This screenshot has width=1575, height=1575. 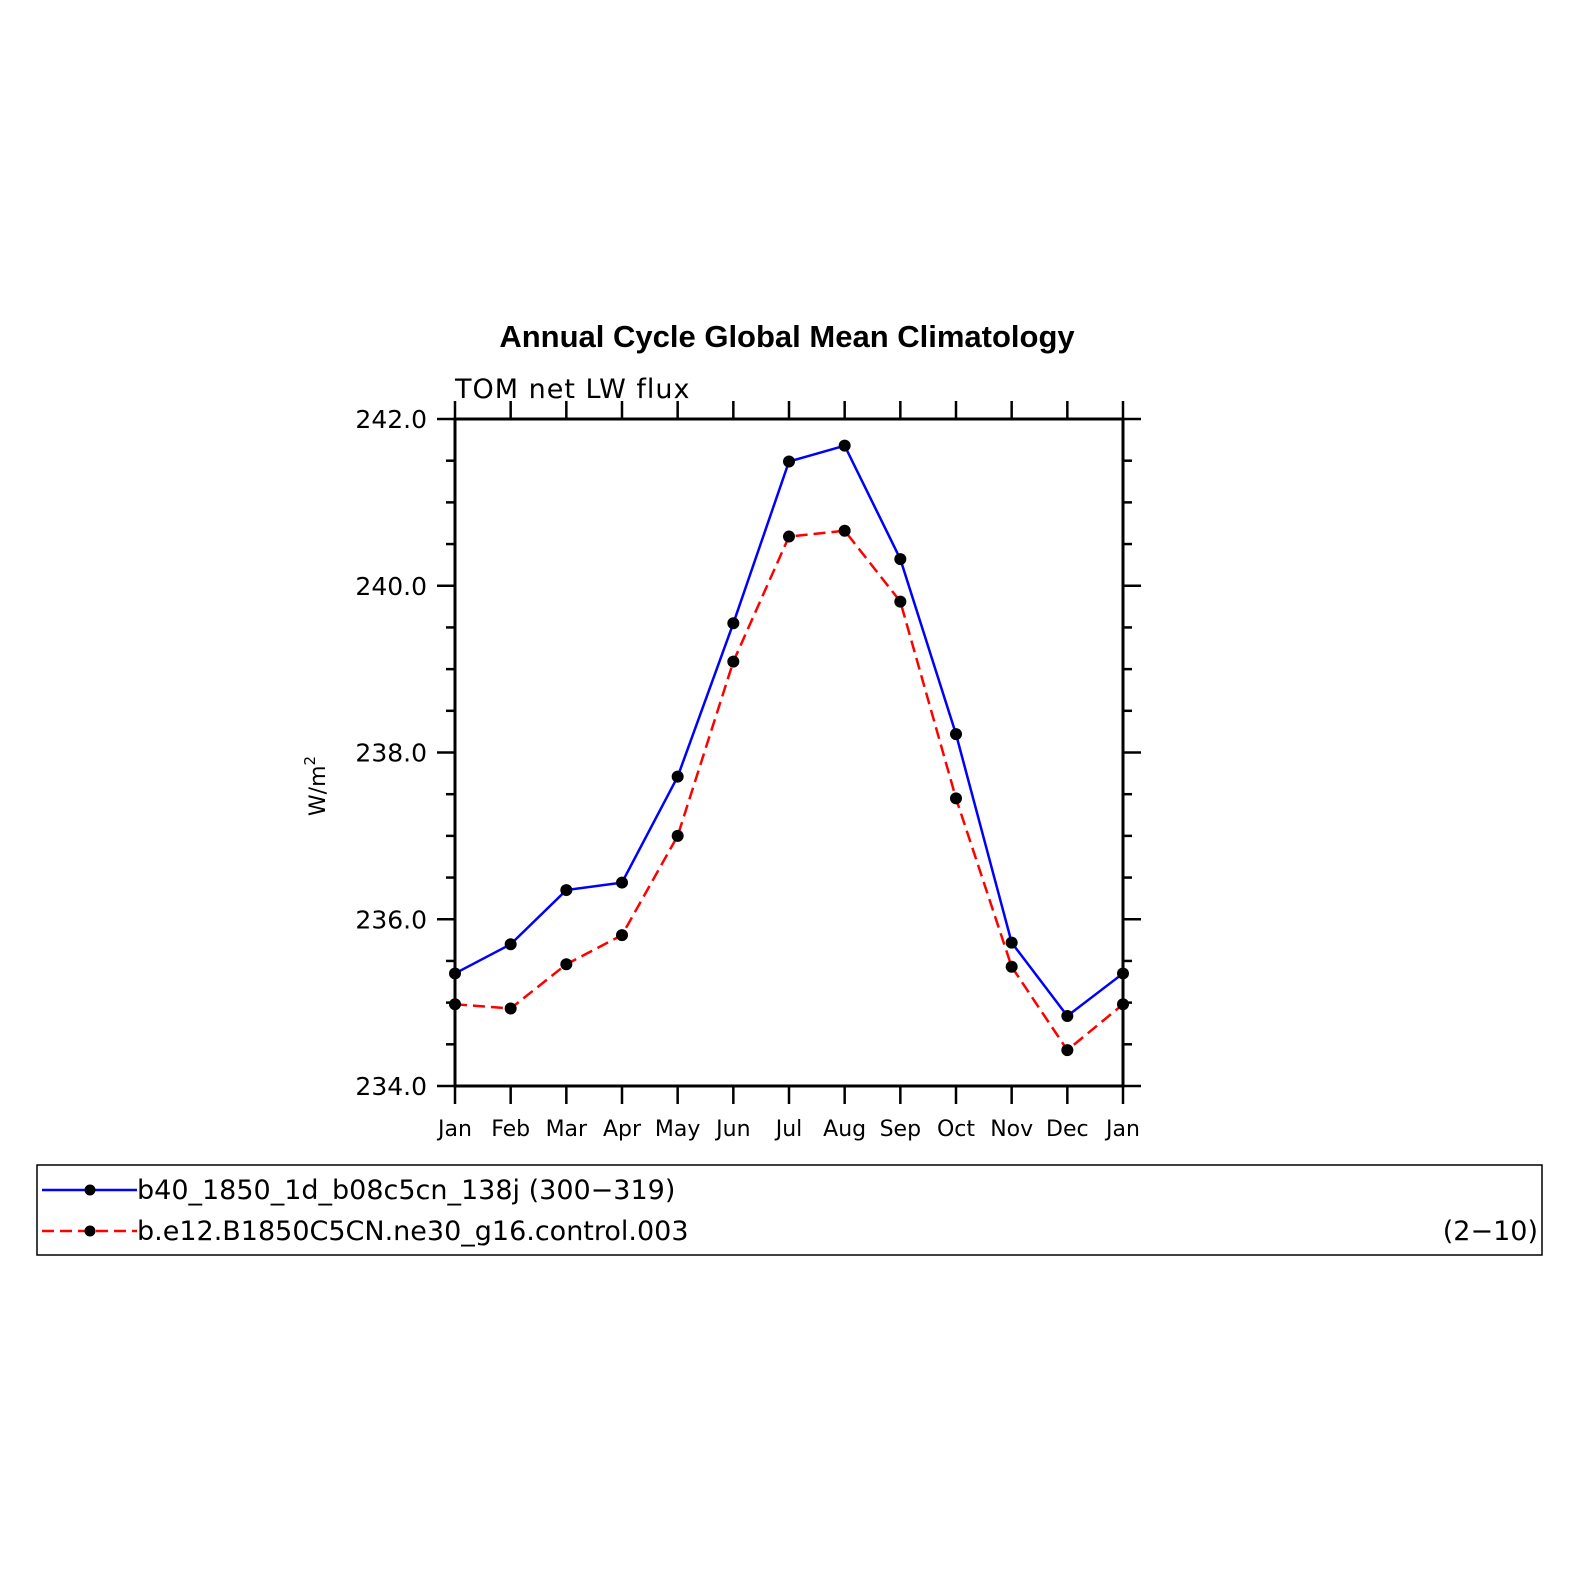 What do you see at coordinates (391, 419) in the screenshot?
I see `y-tick-label: 242.0` at bounding box center [391, 419].